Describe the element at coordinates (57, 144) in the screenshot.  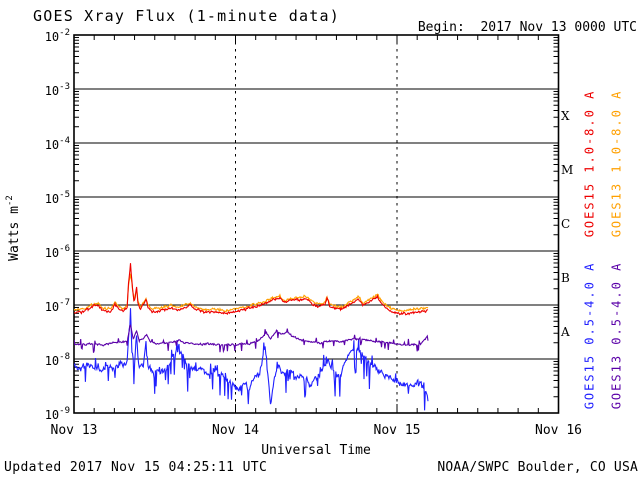
I see `y-tick-label: 10⁻⁴` at that location.